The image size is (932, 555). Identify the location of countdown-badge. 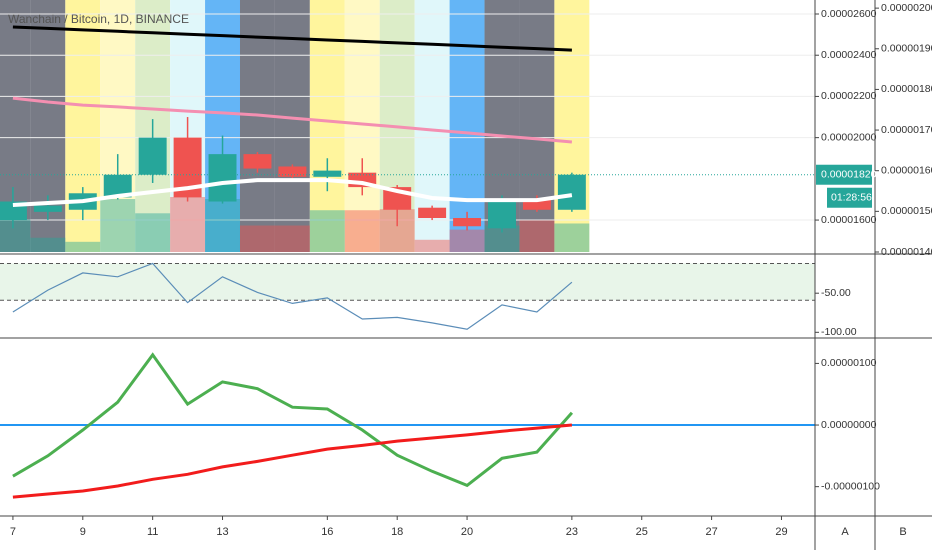
(849, 197).